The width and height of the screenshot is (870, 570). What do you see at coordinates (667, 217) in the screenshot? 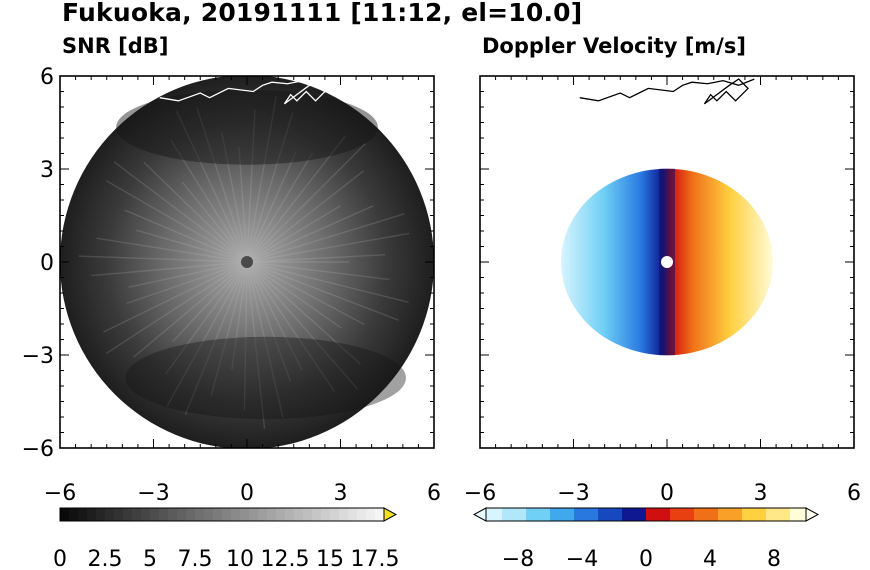
I see `velocity-field` at bounding box center [667, 217].